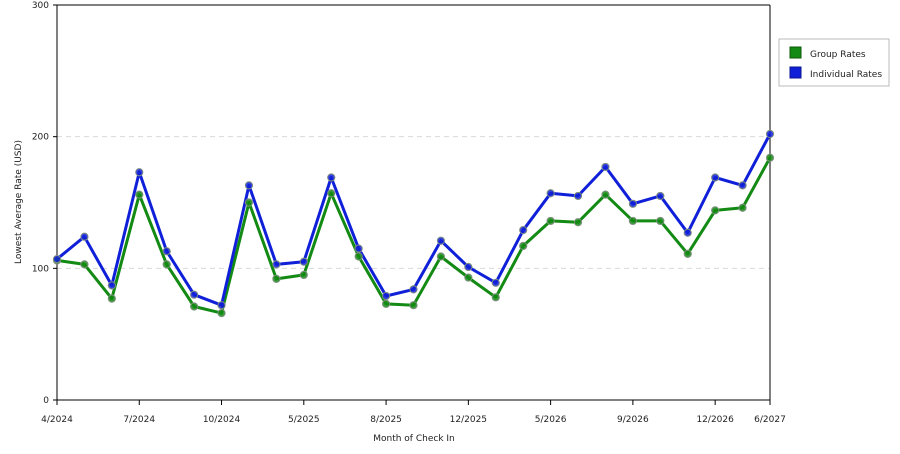  I want to click on x-tick-label: 5/2025, so click(304, 420).